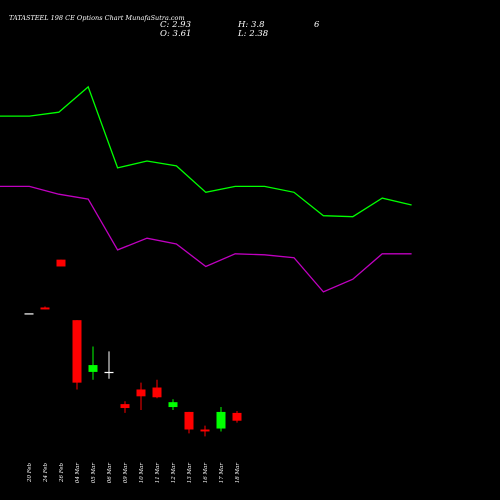  I want to click on x-tick-label: 24 Feb, so click(46, 473).